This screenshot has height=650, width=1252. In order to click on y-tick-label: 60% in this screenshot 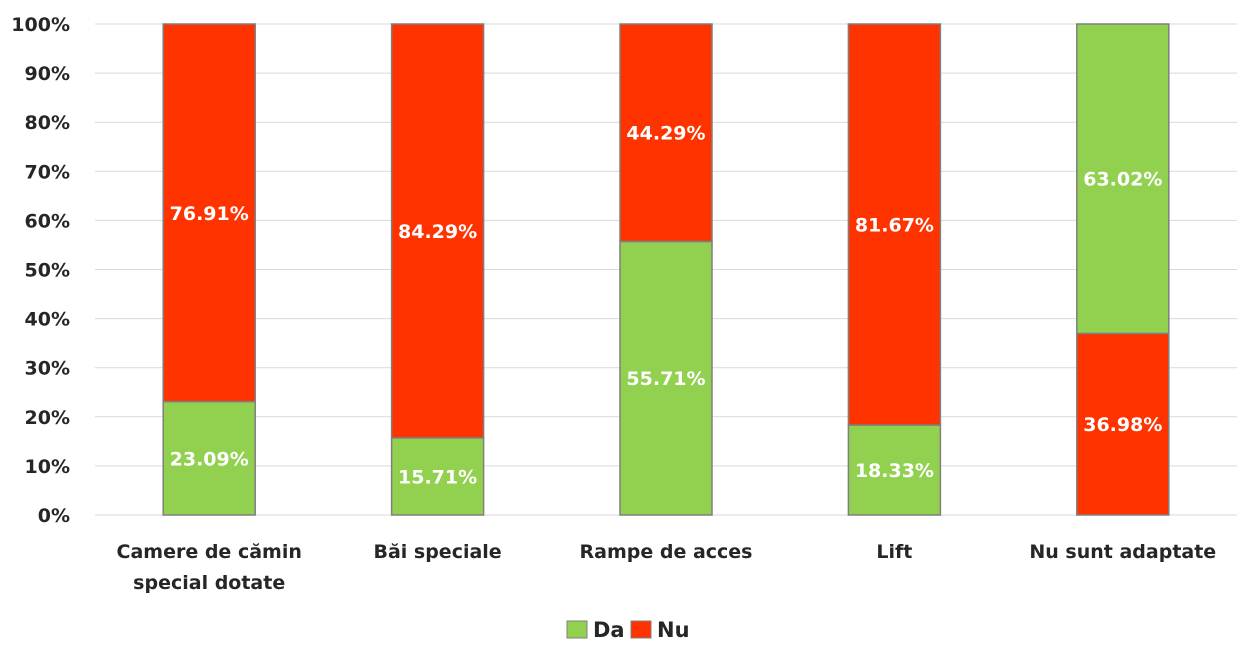, I will do `click(47, 221)`.